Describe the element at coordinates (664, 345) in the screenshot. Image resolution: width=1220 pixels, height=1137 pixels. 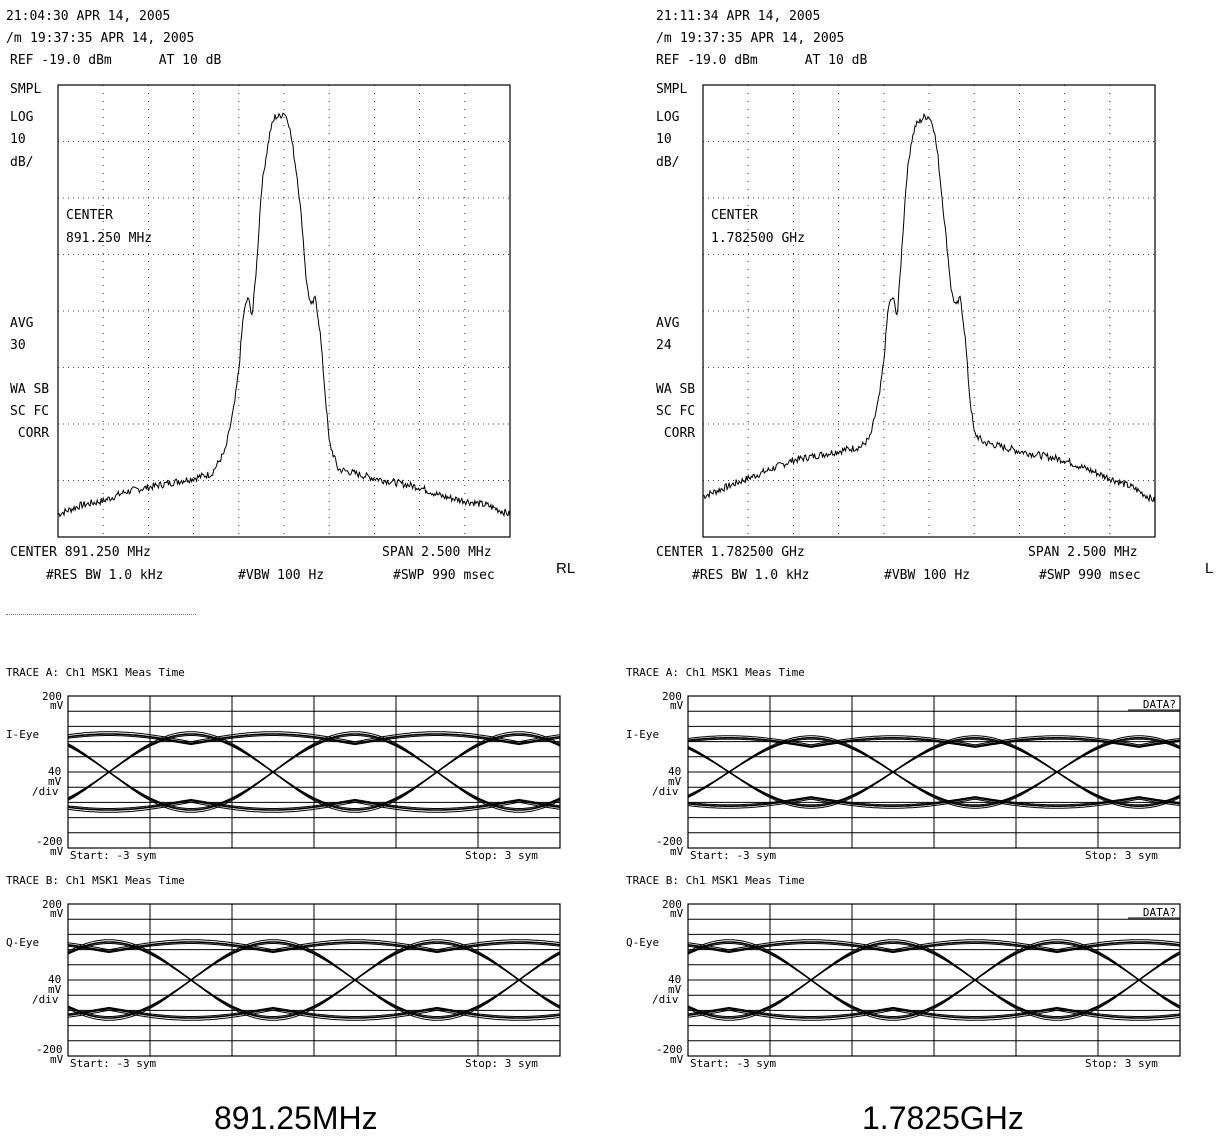
I see `avg-value: 24` at that location.